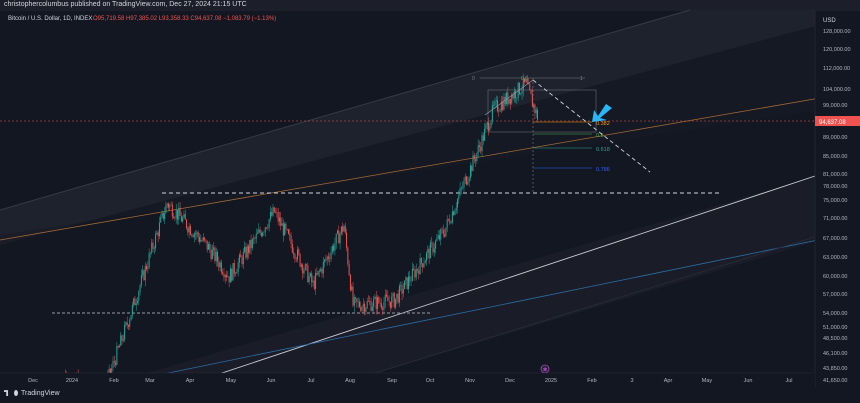 This screenshot has height=403, width=860. Describe the element at coordinates (836, 69) in the screenshot. I see `price-axis-label: 112,000.00` at that location.